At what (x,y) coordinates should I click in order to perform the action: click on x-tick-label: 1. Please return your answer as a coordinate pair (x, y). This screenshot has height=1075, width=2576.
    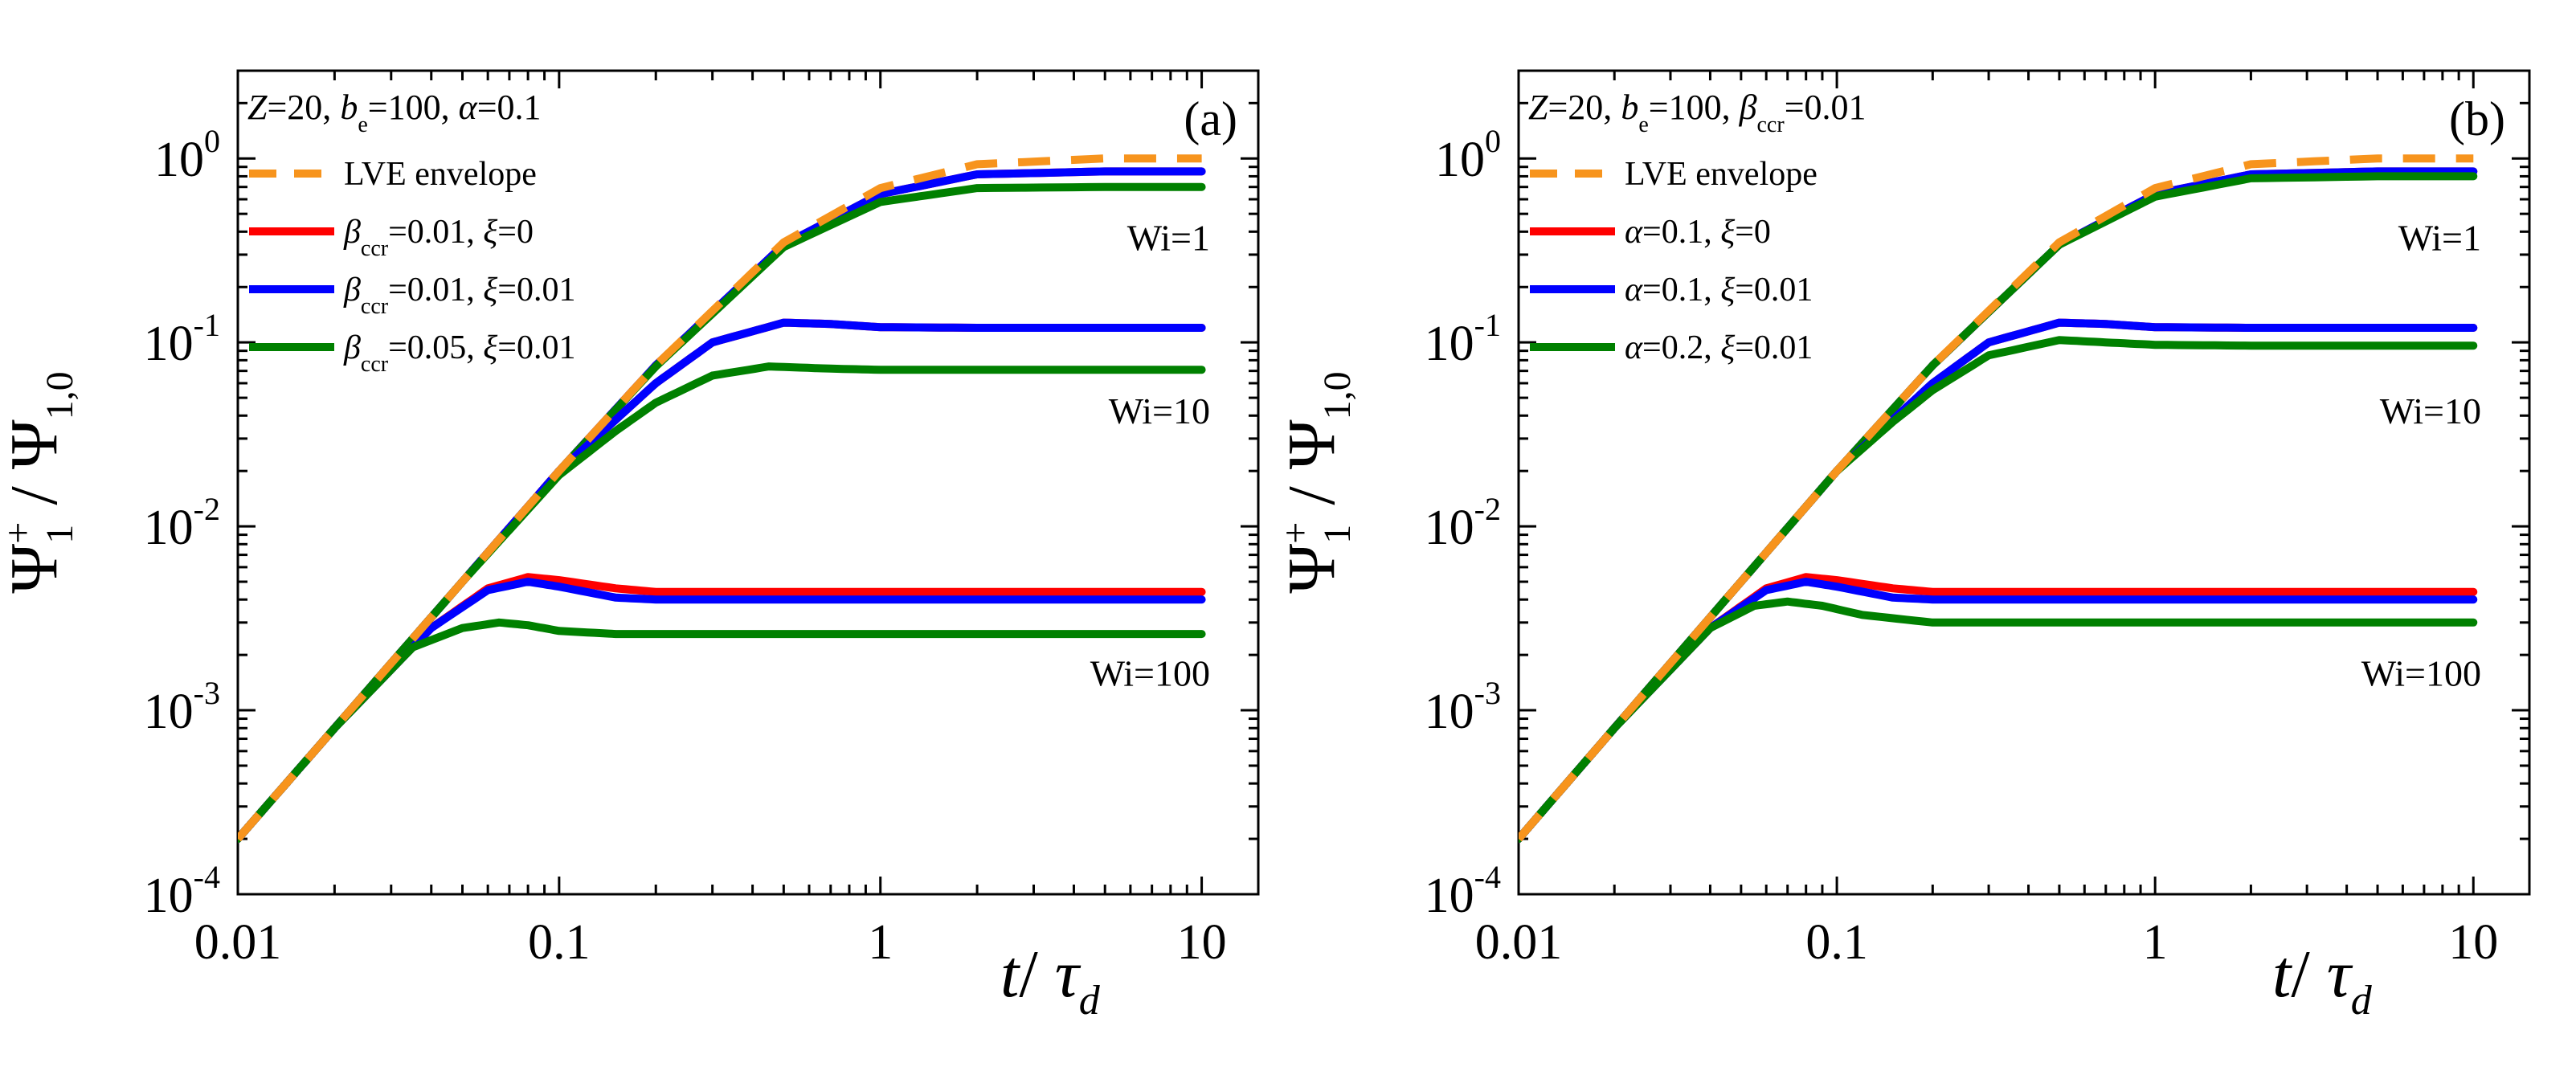
    Looking at the image, I should click on (2155, 943).